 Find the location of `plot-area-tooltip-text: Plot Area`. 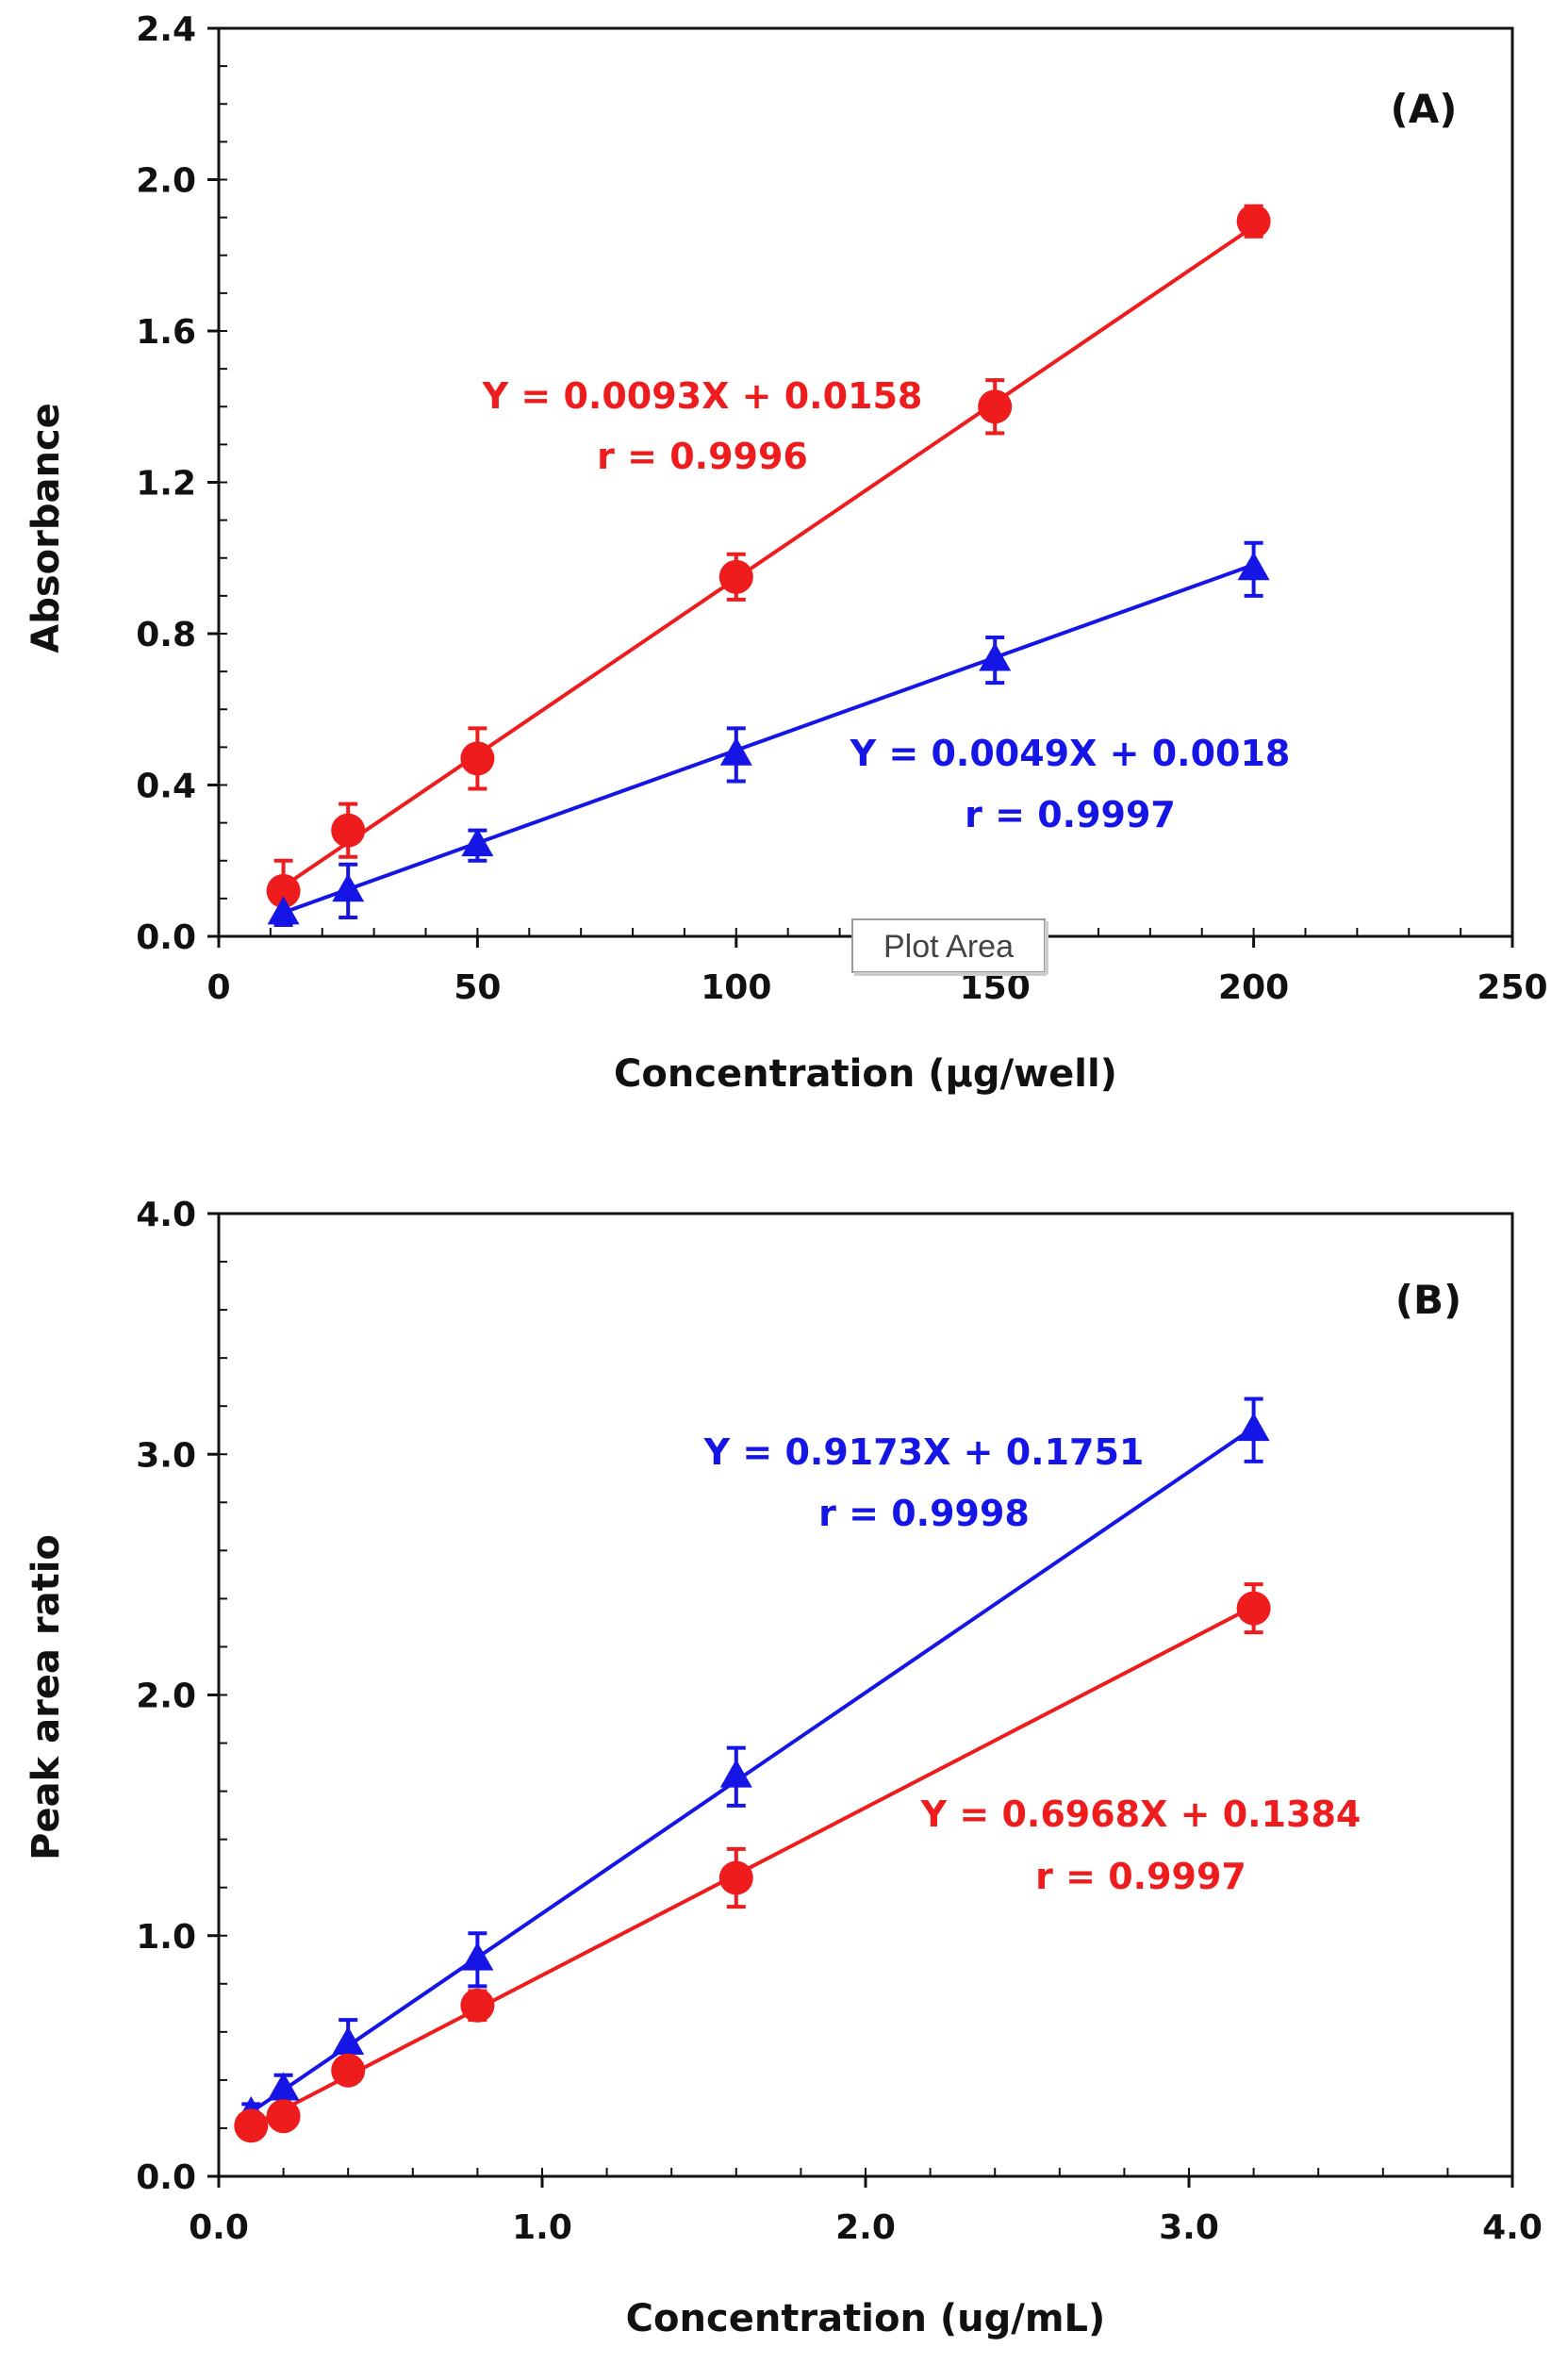

plot-area-tooltip-text: Plot Area is located at coordinates (949, 947).